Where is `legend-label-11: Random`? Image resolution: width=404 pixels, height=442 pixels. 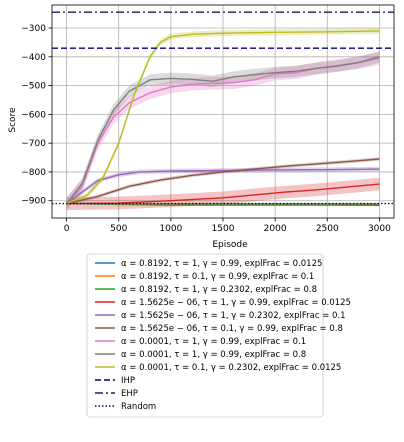
legend-label-11: Random is located at coordinates (138, 407).